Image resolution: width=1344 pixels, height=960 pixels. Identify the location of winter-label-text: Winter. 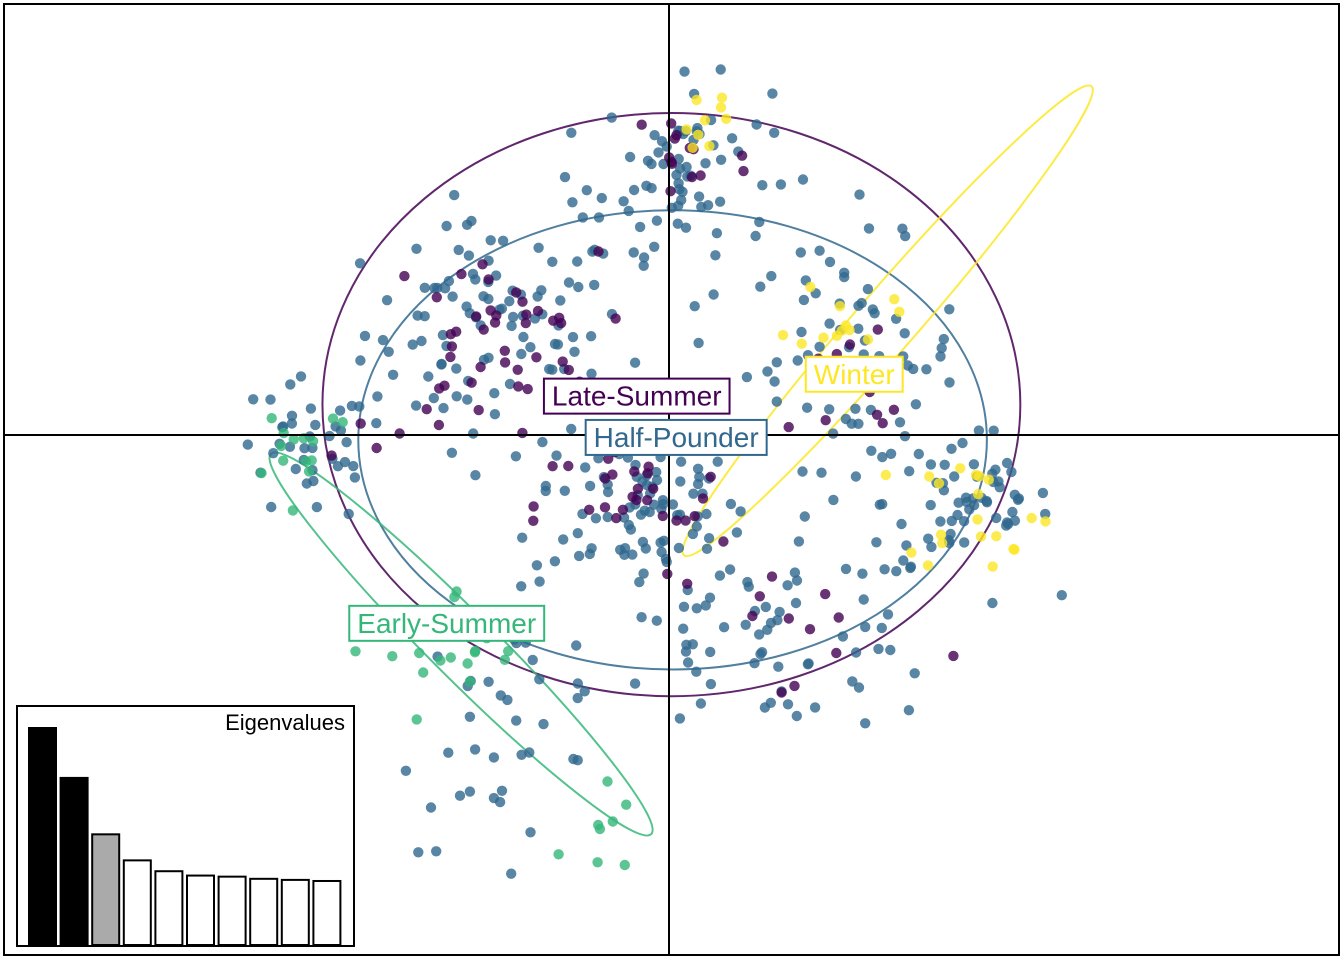
(854, 374).